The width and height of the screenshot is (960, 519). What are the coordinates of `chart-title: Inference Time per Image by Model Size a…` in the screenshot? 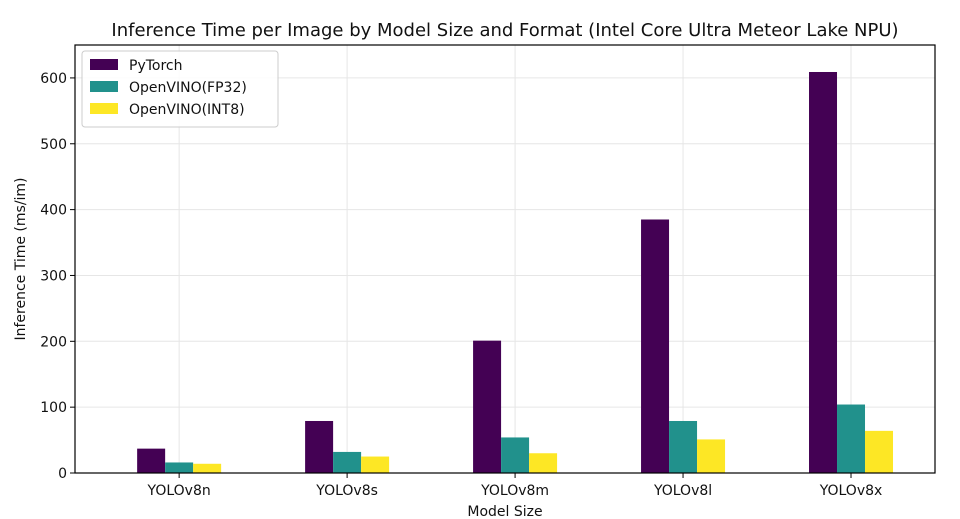 It's located at (504, 30).